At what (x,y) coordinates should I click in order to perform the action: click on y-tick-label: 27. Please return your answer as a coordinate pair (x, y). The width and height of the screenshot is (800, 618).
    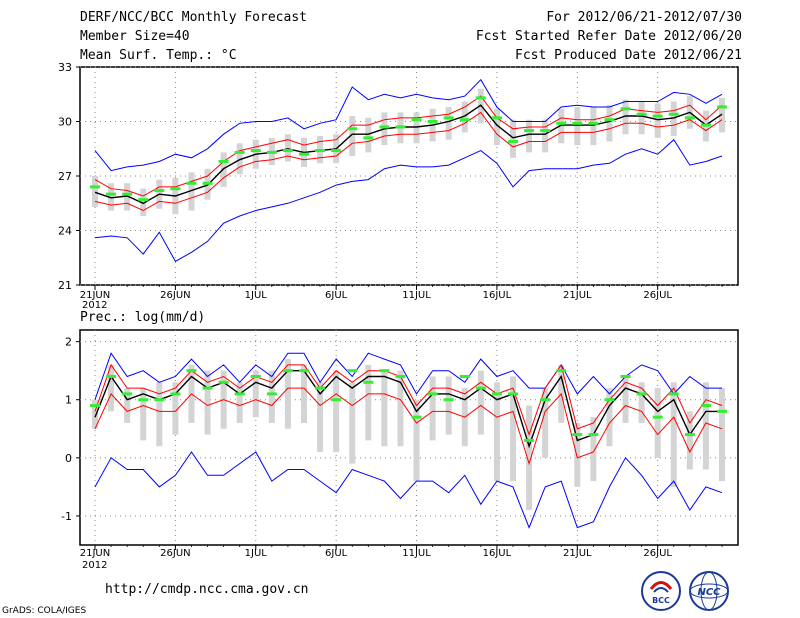
    Looking at the image, I should click on (65, 176).